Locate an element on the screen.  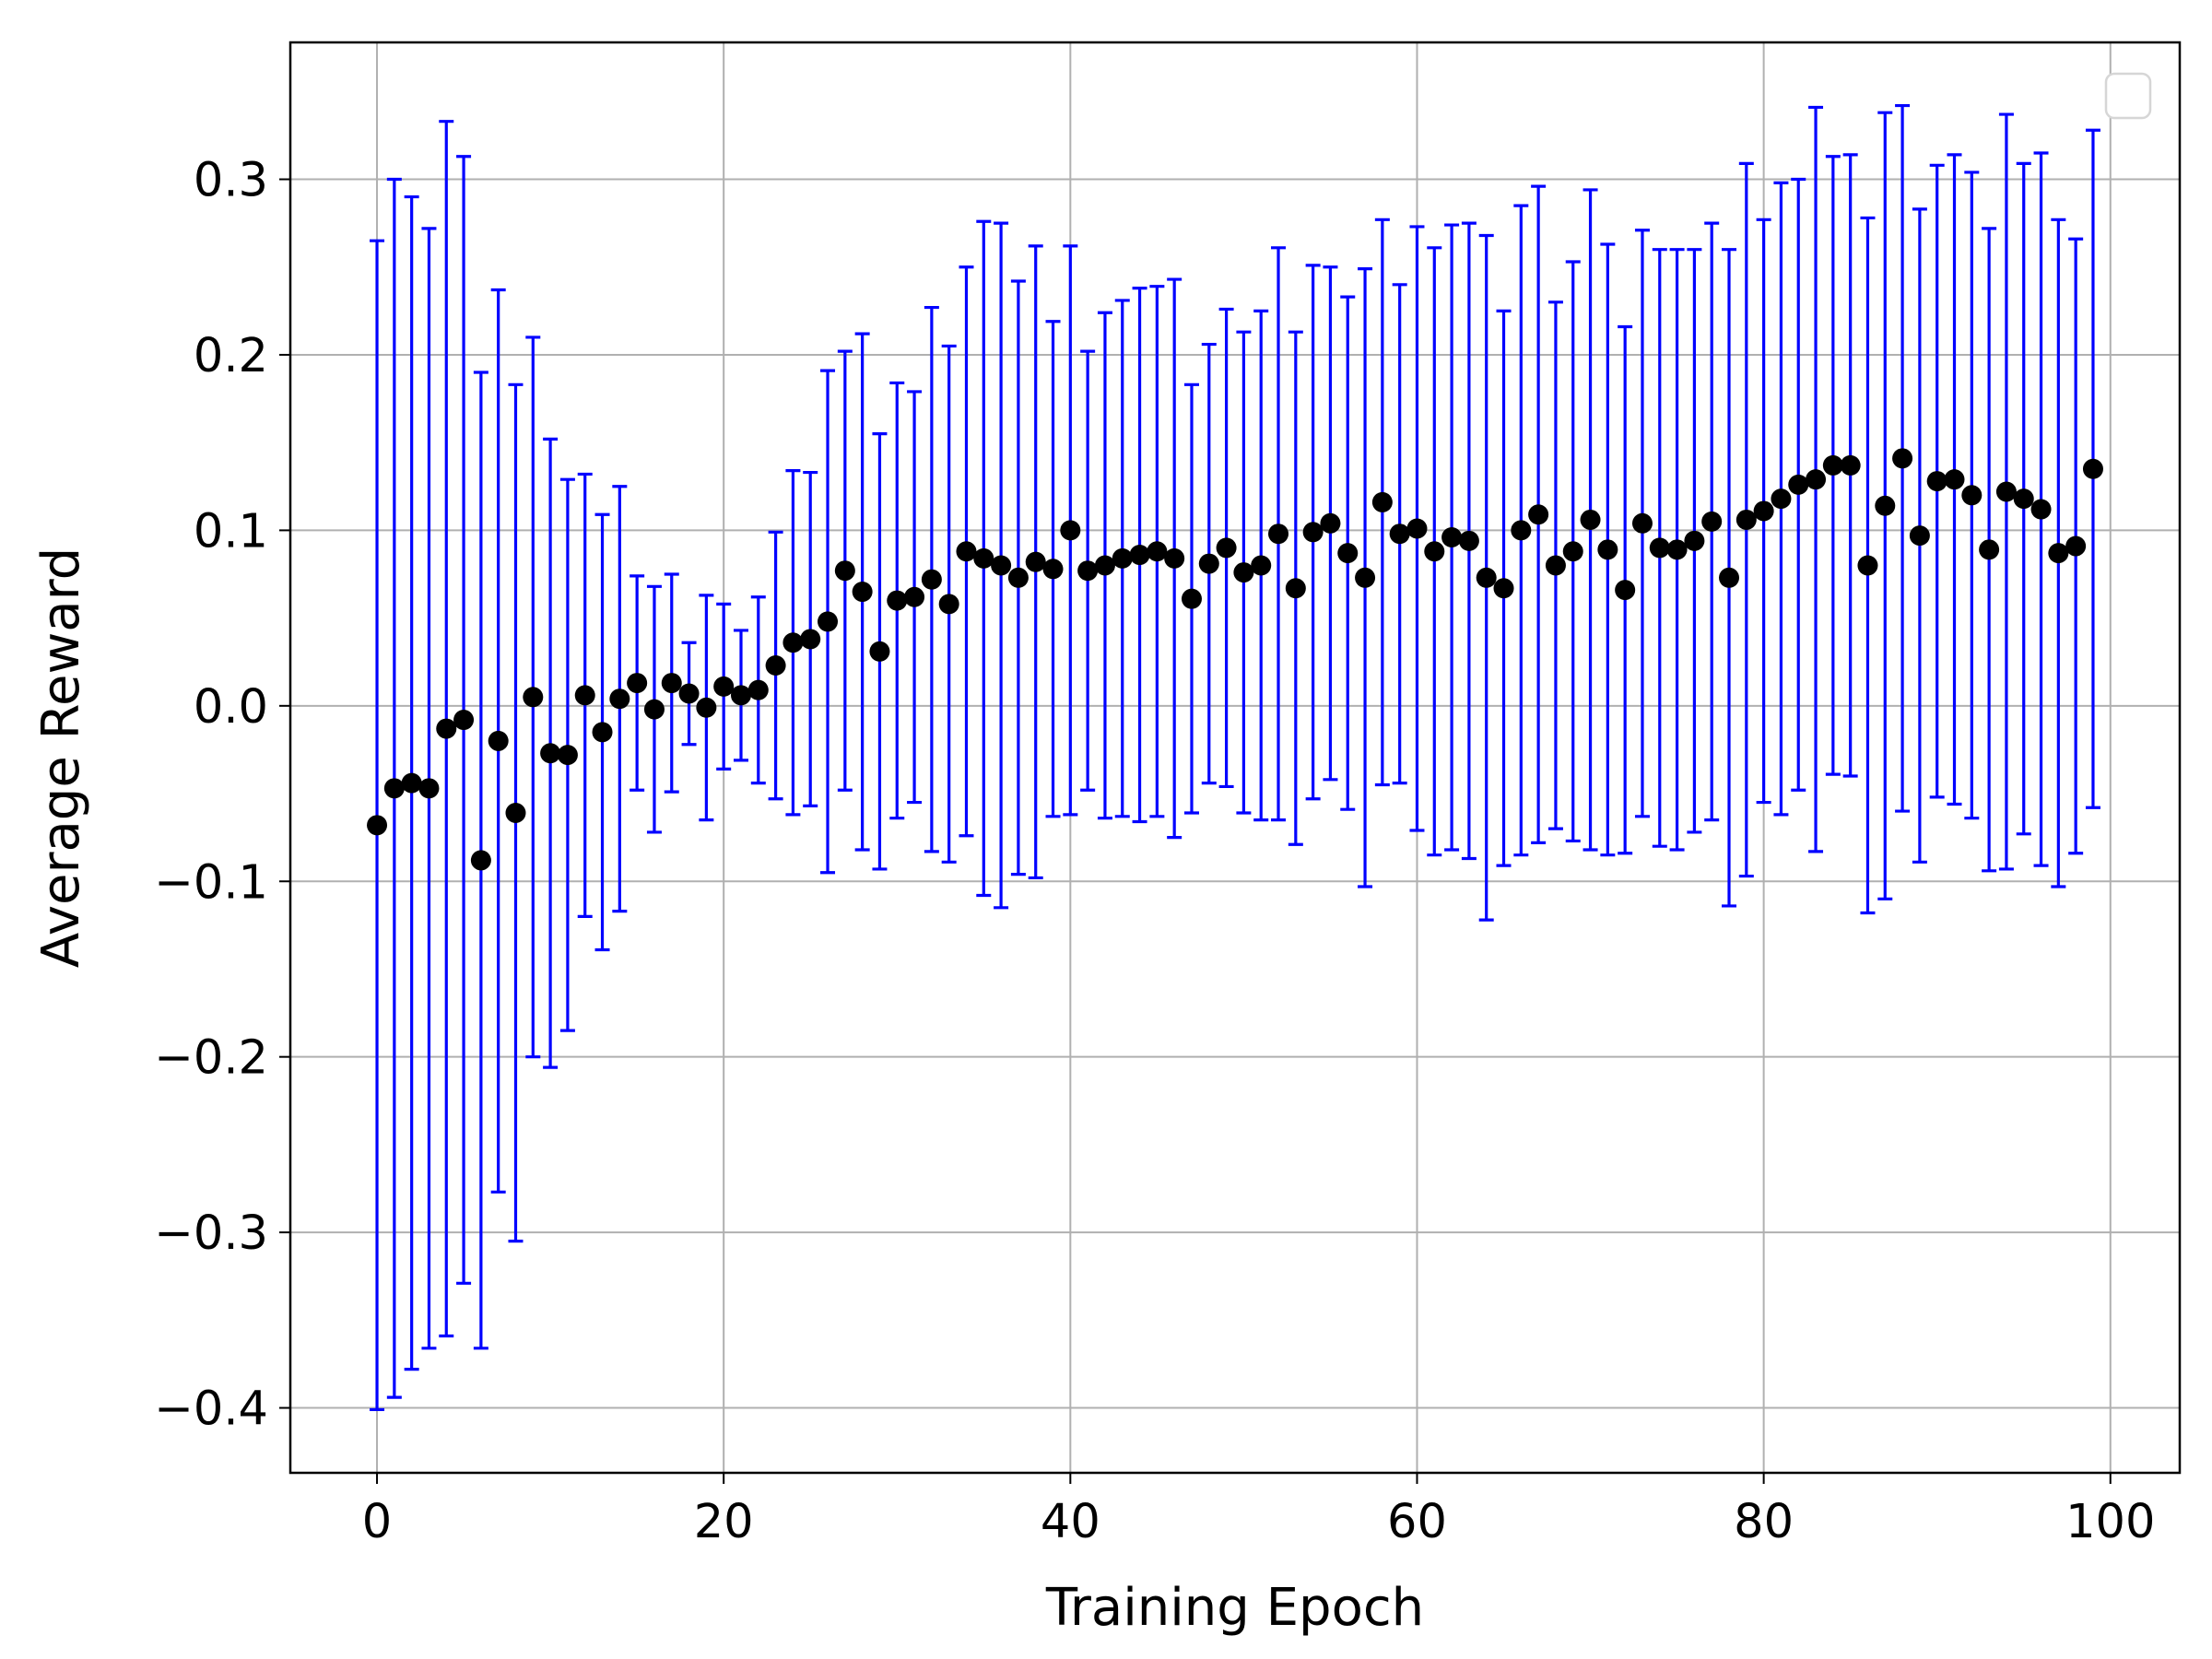
x-tick-label: 0 is located at coordinates (377, 1522).